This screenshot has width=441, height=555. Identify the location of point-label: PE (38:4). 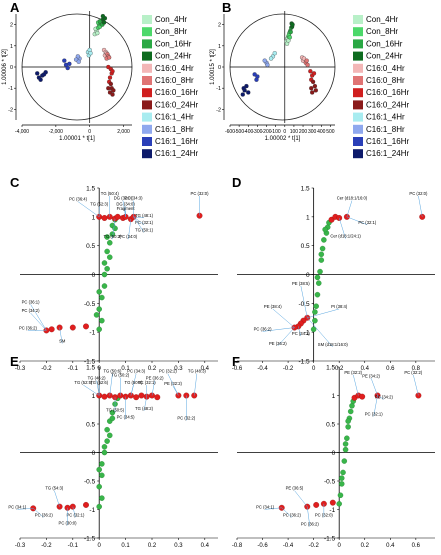
(273, 306).